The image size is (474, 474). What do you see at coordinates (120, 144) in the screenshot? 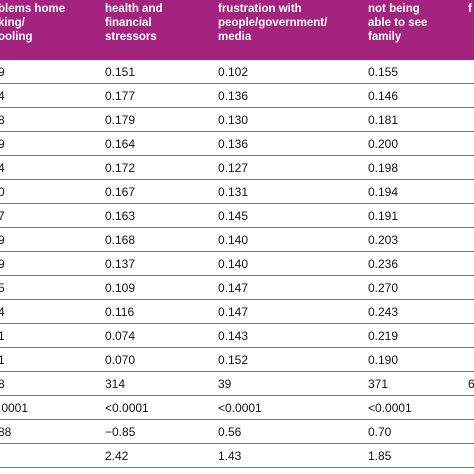
I see `table-cell: 0.164` at bounding box center [120, 144].